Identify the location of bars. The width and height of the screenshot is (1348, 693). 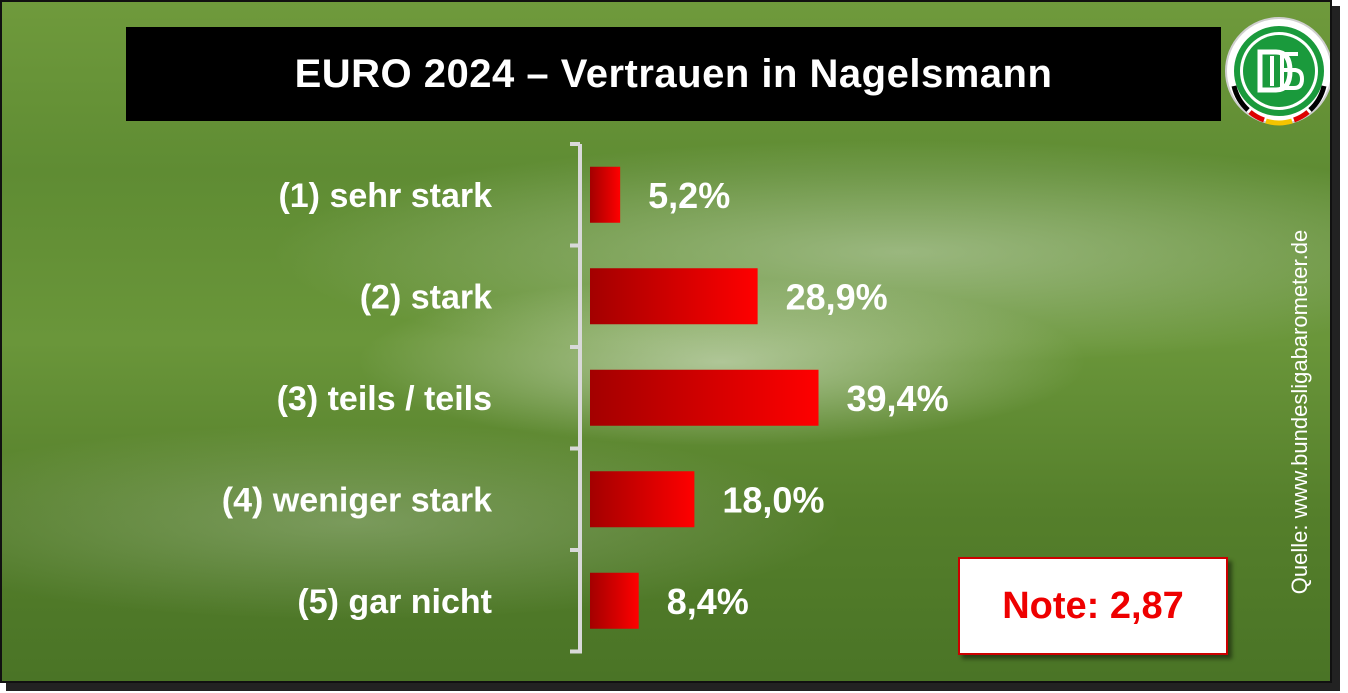
(704, 397).